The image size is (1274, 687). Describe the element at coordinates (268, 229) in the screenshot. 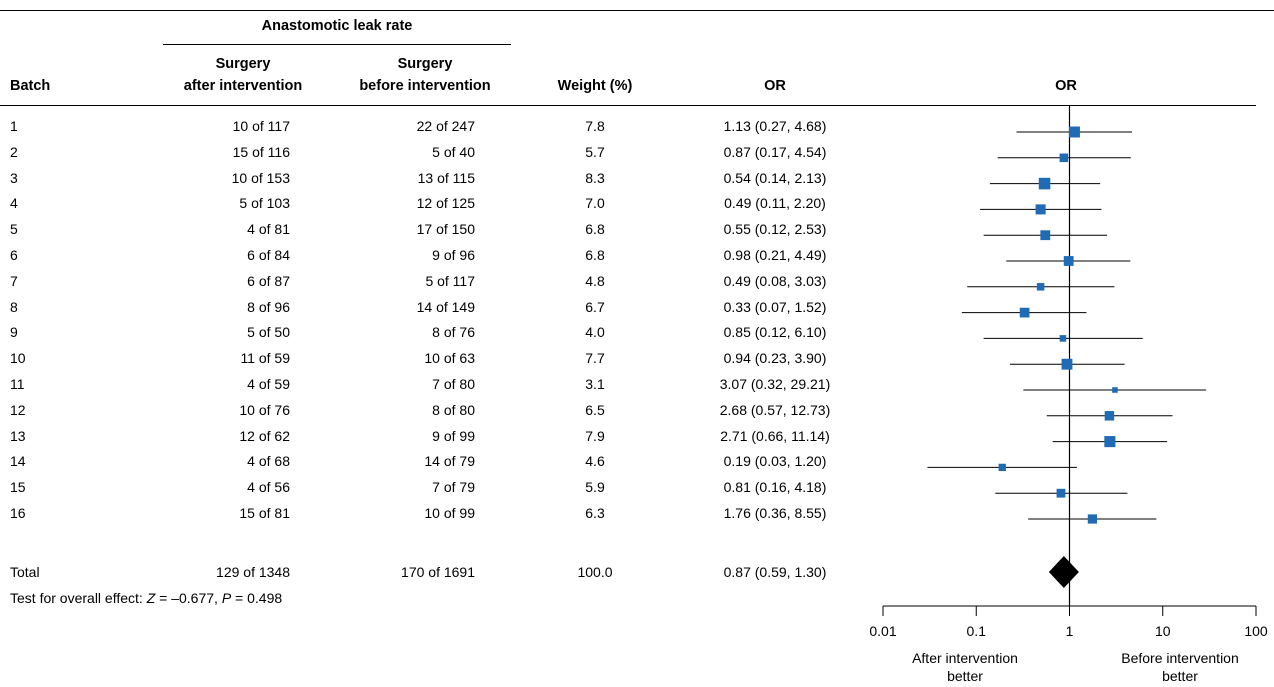

I see `row-after: 4 of 81` at that location.